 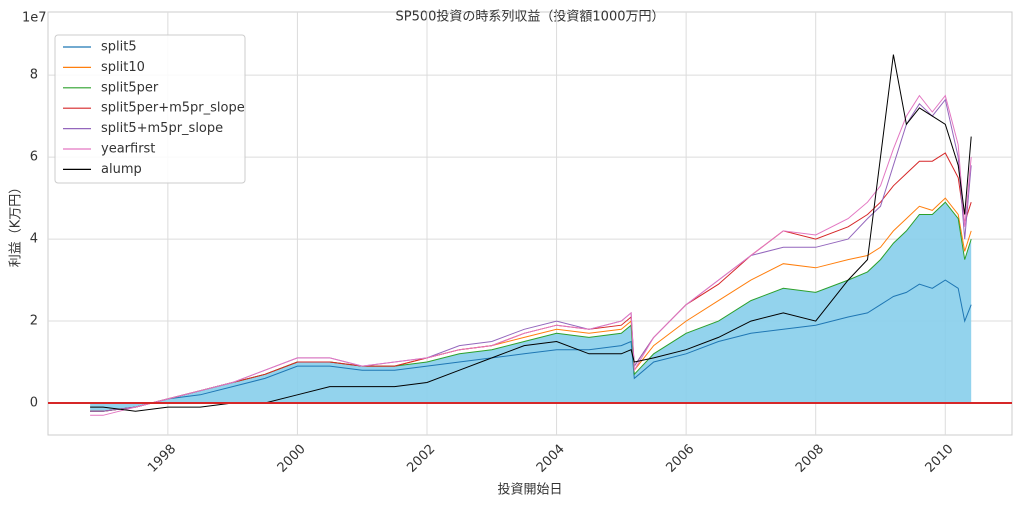 I want to click on x-tick-label: 2004, so click(x=551, y=459).